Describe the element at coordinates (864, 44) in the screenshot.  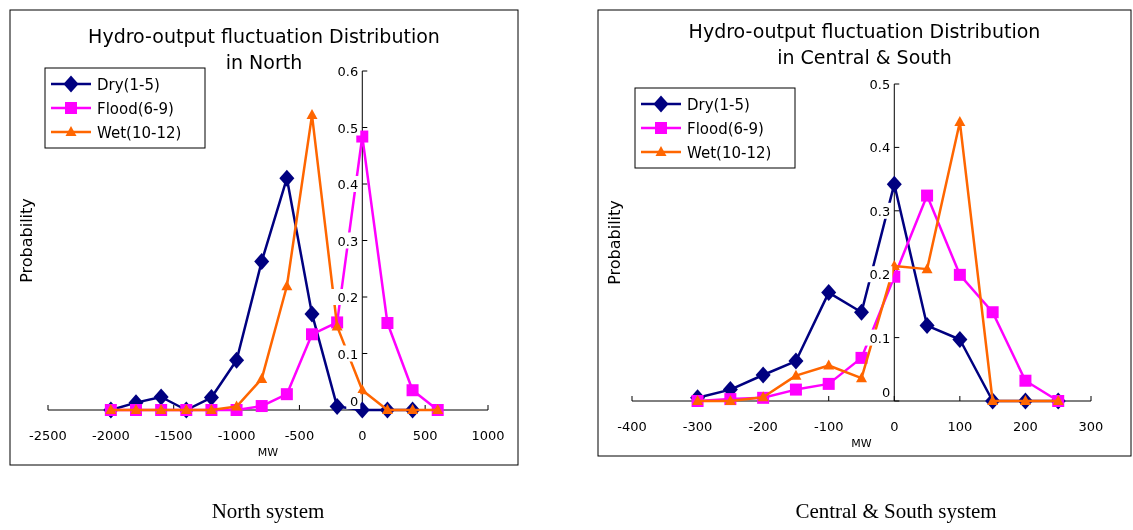
I see `chart-title: Hydro-output fluctuation Distribution in Central & South` at that location.